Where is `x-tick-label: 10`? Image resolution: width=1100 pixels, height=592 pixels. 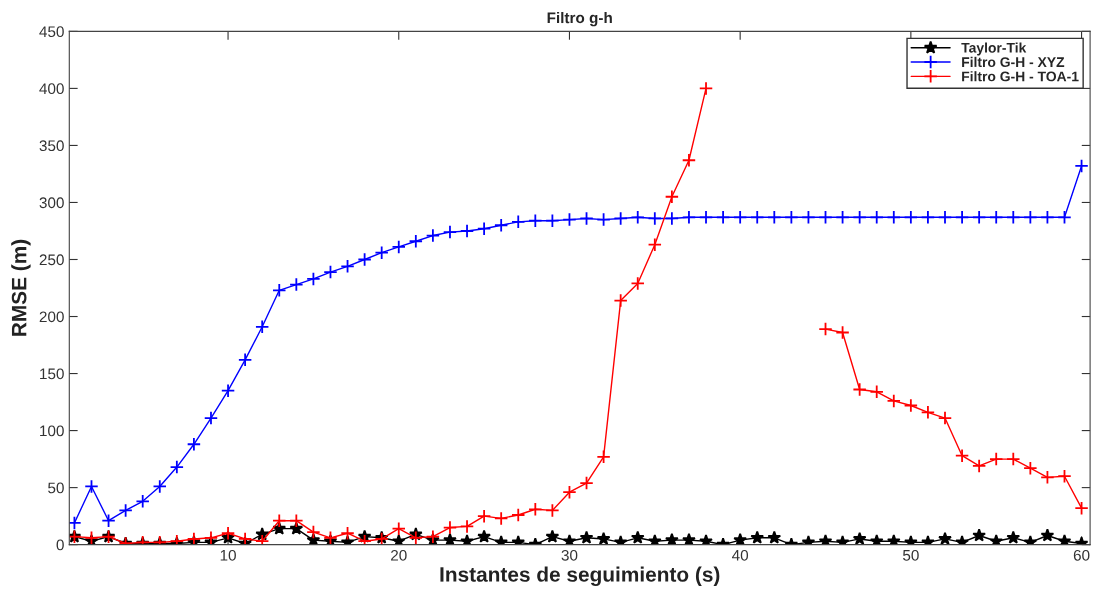
x-tick-label: 10 is located at coordinates (228, 555).